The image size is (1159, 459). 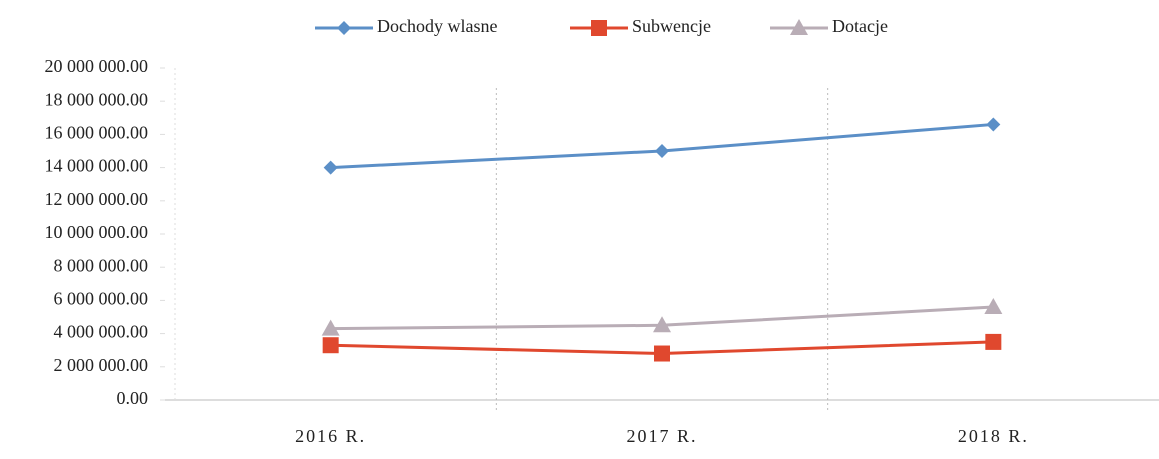 What do you see at coordinates (330, 436) in the screenshot?
I see `x-tick-label: 2016 R.` at bounding box center [330, 436].